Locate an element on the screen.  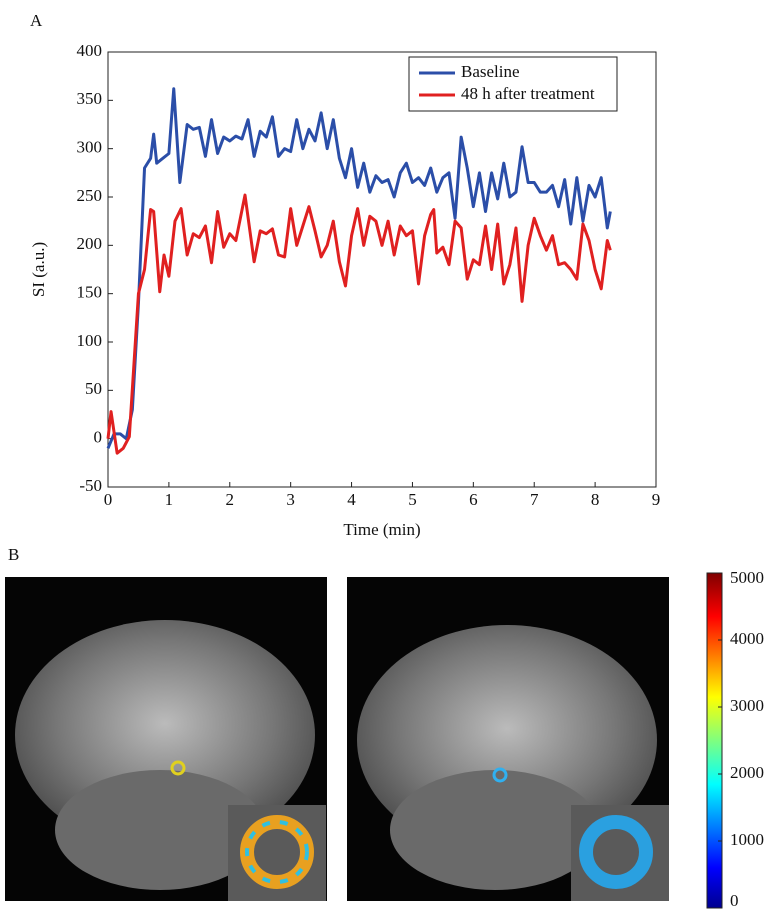
y-tick-label: 50 is located at coordinates (93, 388).